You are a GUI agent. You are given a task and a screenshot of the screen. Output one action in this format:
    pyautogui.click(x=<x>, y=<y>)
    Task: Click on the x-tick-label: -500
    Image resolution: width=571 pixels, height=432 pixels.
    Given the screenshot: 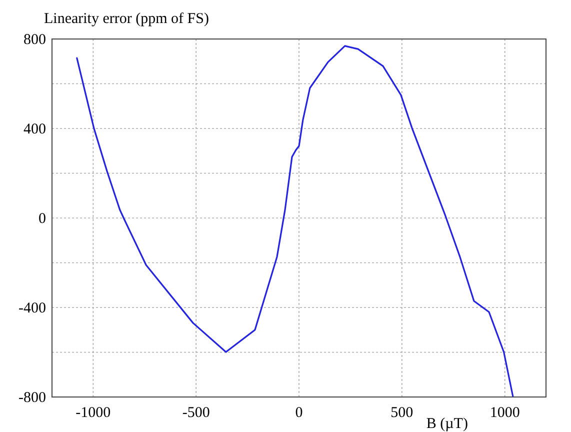 What is the action you would take?
    pyautogui.click(x=196, y=413)
    